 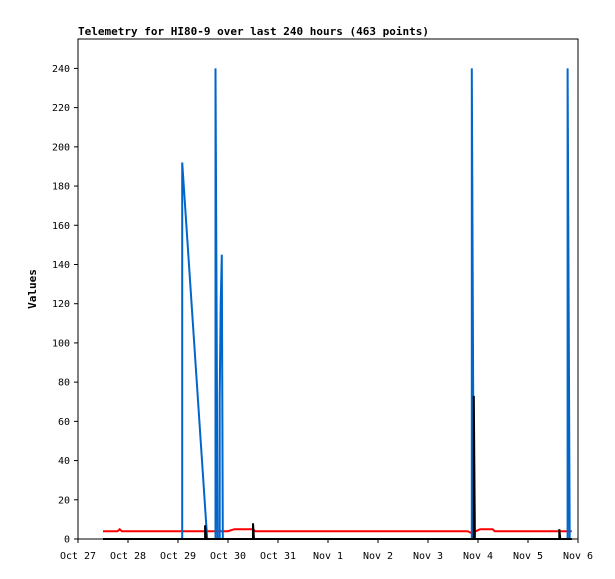 What do you see at coordinates (64, 461) in the screenshot?
I see `y-tick-label: 40` at bounding box center [64, 461].